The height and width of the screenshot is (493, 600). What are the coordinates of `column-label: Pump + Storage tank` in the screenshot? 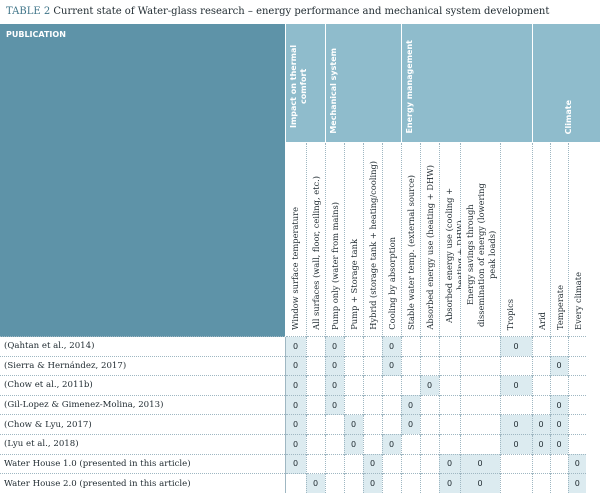 It's located at (353, 284).